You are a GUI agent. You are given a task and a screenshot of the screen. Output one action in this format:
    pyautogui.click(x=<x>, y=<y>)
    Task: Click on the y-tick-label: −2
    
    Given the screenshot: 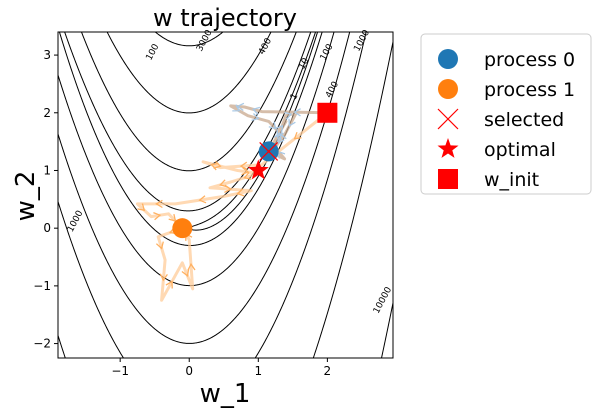 What is the action you would take?
    pyautogui.click(x=42, y=344)
    